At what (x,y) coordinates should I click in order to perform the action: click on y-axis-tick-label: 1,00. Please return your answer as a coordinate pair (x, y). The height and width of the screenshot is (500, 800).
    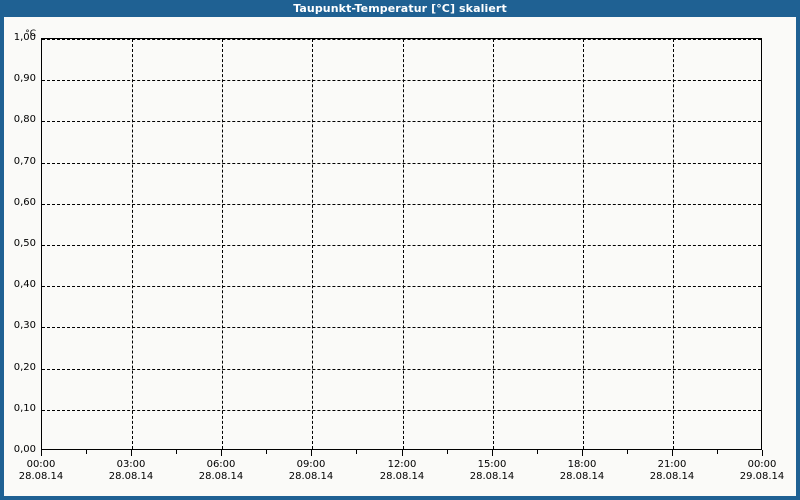
    Looking at the image, I should click on (24, 37).